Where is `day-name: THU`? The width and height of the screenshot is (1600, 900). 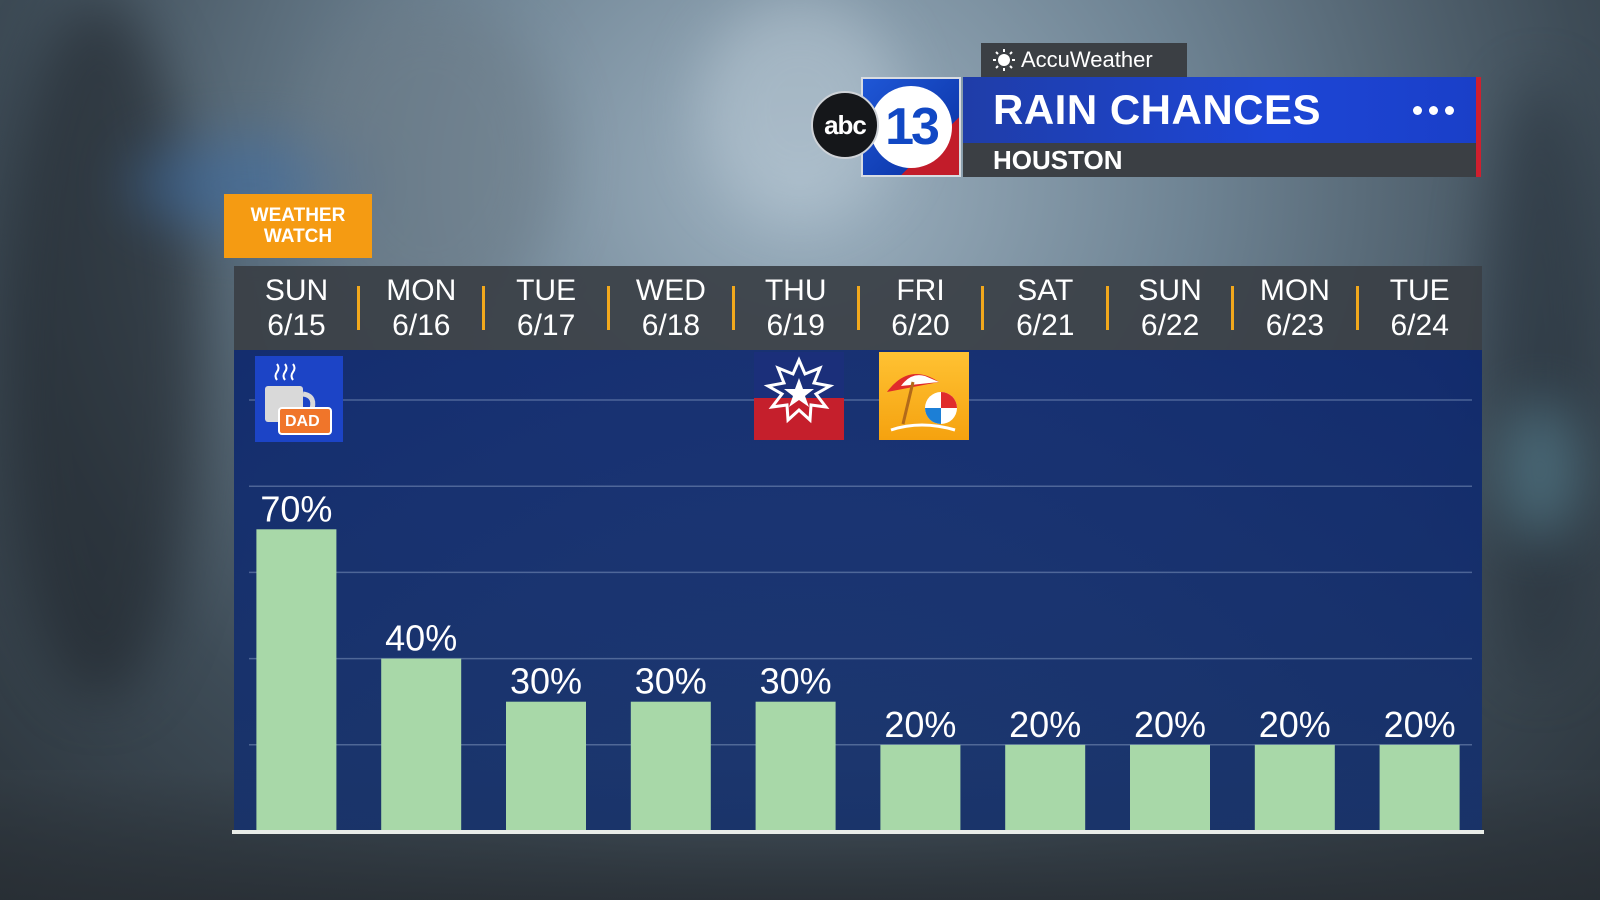
day-name: THU is located at coordinates (795, 290).